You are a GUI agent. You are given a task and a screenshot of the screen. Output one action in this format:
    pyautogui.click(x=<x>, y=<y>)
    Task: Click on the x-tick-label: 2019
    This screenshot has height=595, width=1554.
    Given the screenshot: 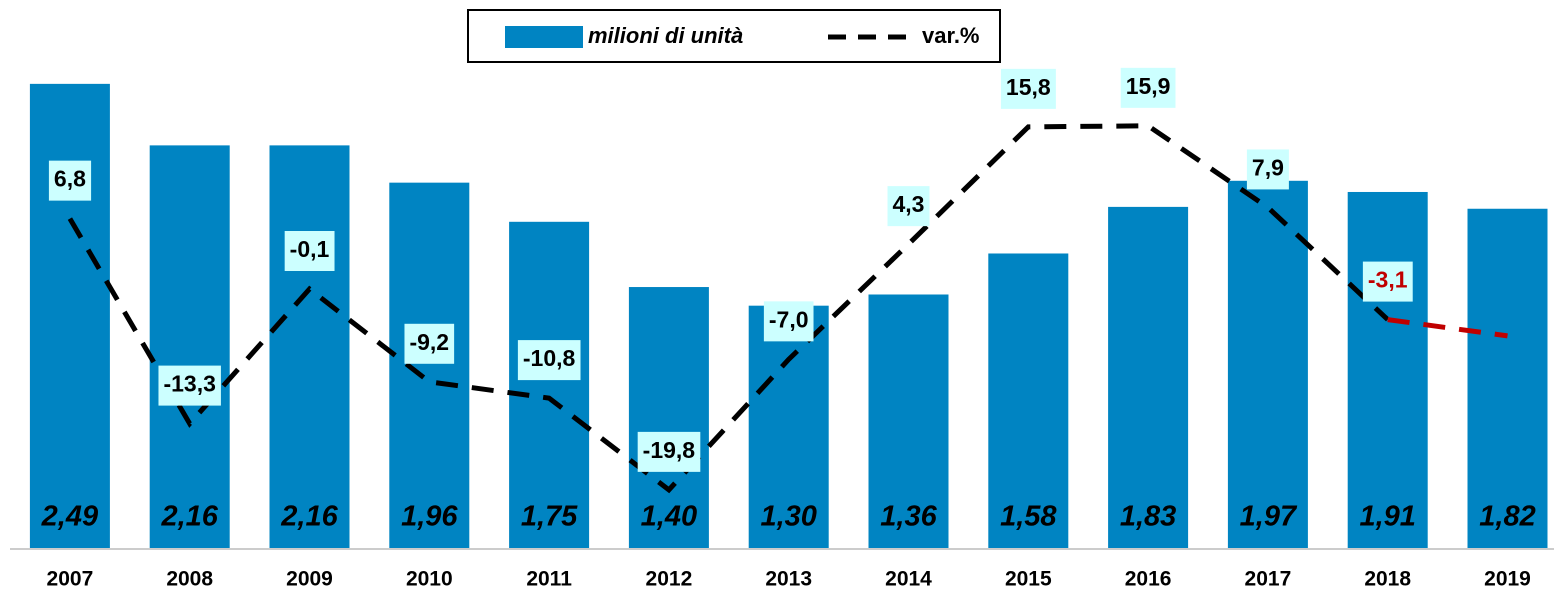 What is the action you would take?
    pyautogui.click(x=1507, y=579)
    